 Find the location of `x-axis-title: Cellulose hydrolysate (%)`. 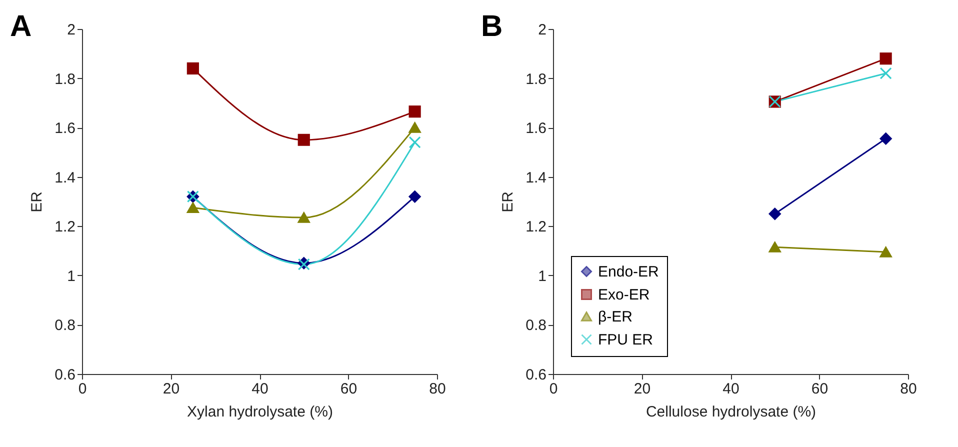

x-axis-title: Cellulose hydrolysate (%) is located at coordinates (731, 412).